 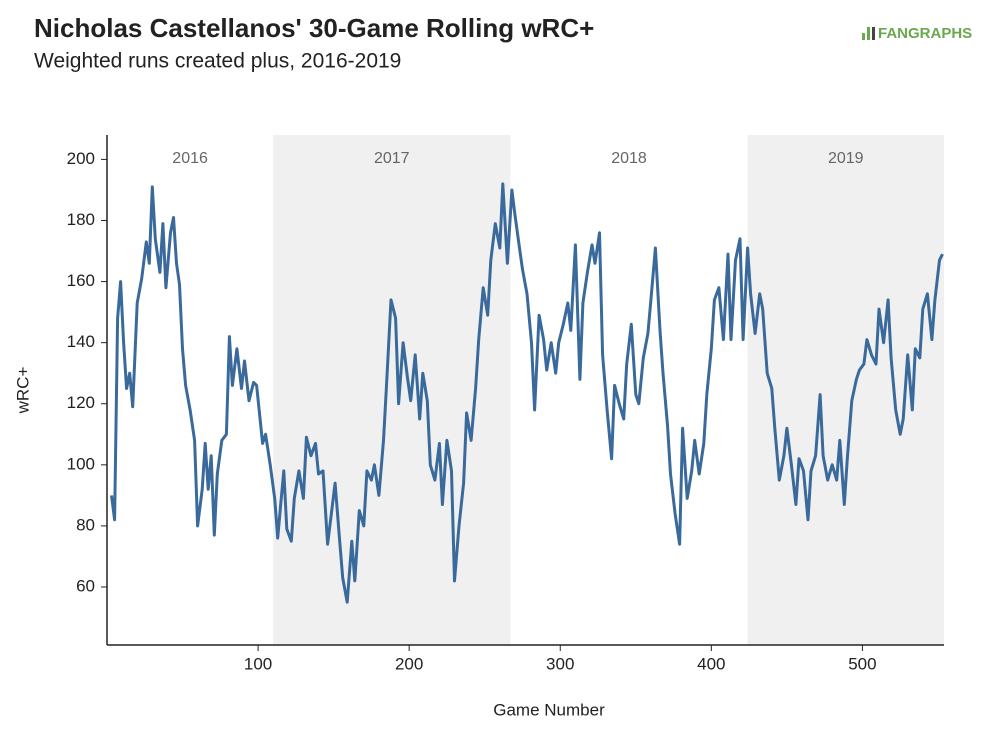 What do you see at coordinates (925, 33) in the screenshot?
I see `logo-text: FANGRAPHS` at bounding box center [925, 33].